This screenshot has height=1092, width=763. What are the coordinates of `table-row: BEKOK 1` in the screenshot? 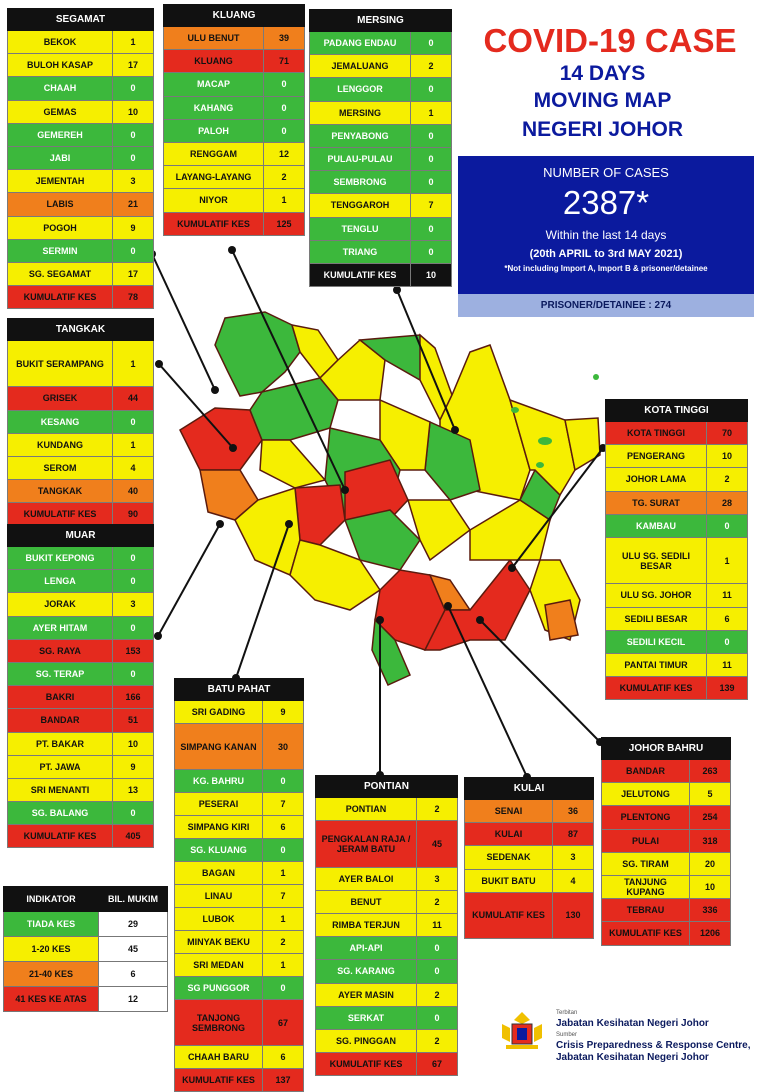 It's located at (80, 42).